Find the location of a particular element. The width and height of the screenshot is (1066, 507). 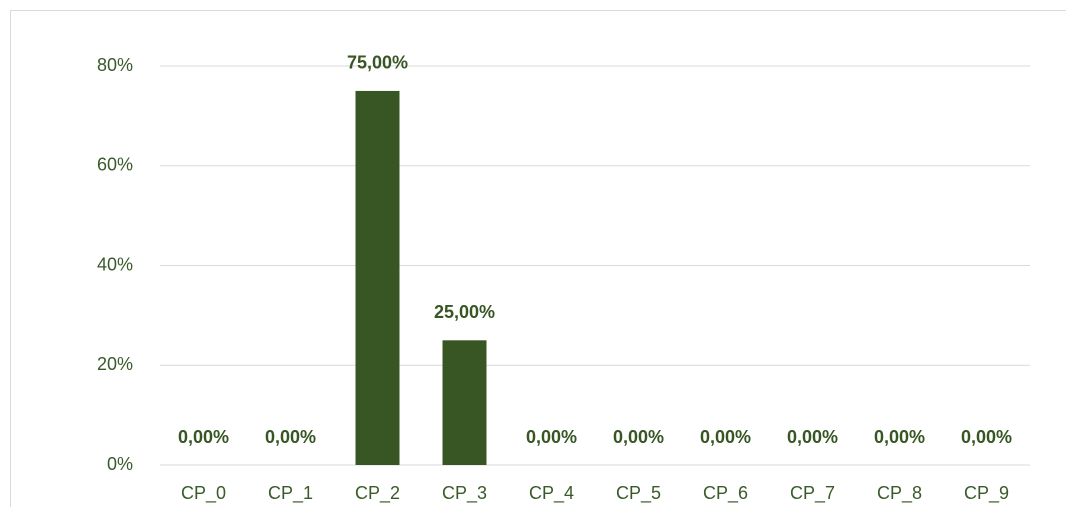

y-tick-label: 60% is located at coordinates (115, 165).